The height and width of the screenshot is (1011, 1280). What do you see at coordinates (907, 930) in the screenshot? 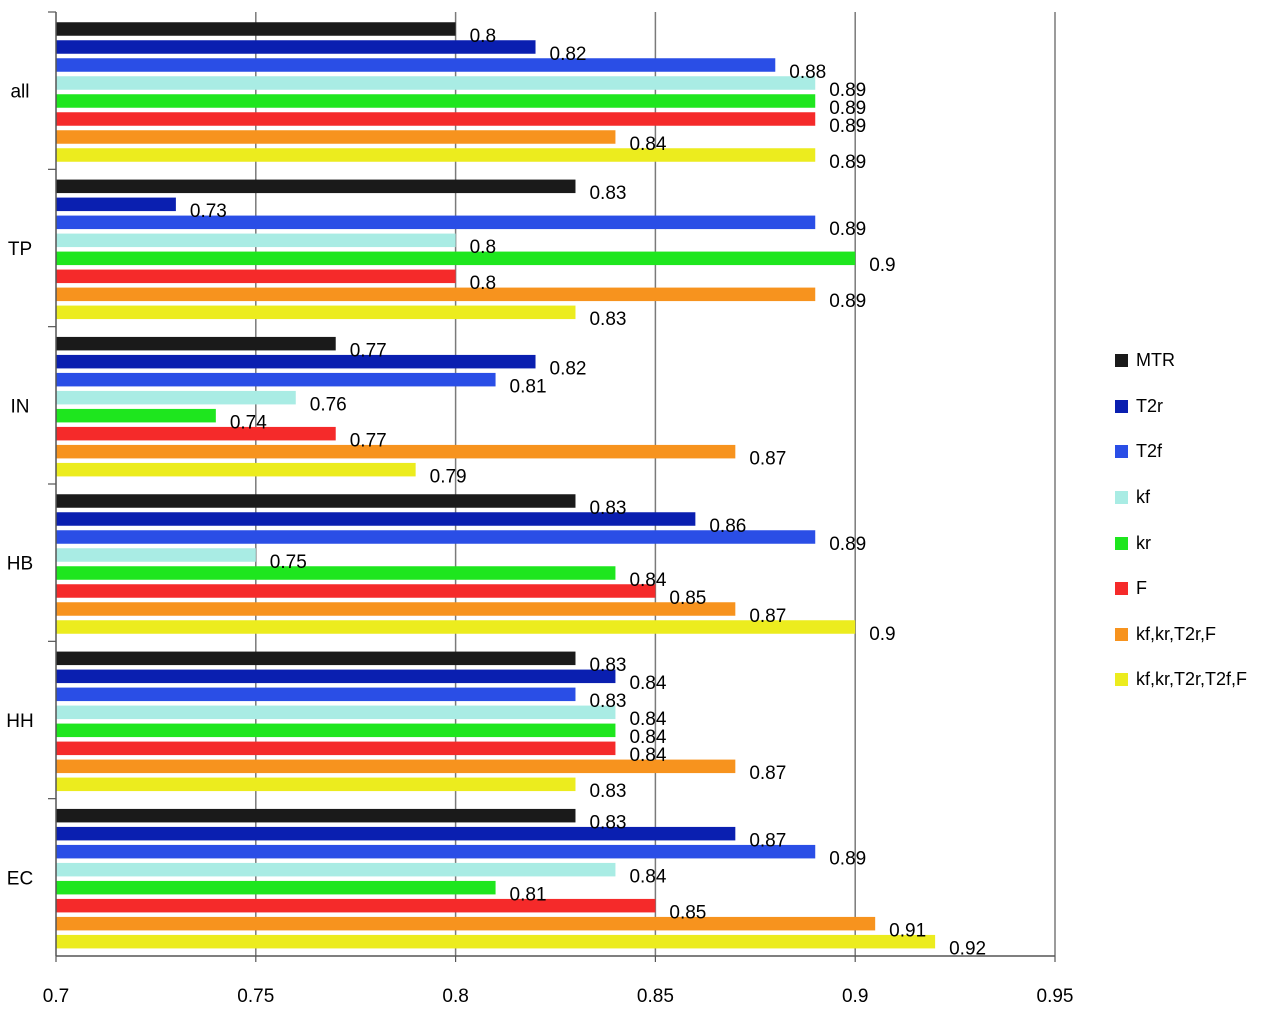
I see `data-label: 0.91` at bounding box center [907, 930].